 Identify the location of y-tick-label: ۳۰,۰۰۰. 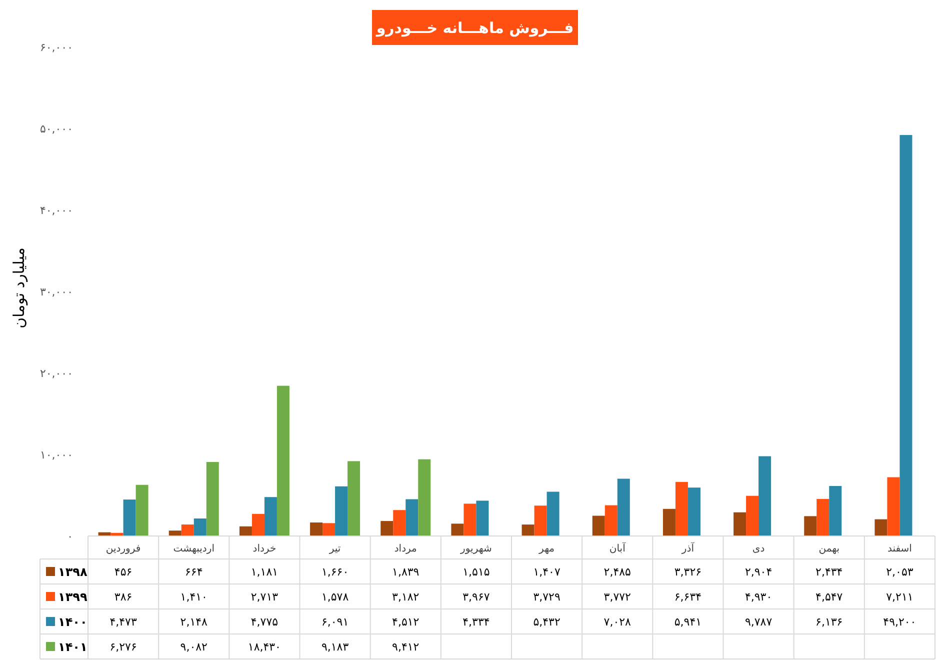
(56, 292).